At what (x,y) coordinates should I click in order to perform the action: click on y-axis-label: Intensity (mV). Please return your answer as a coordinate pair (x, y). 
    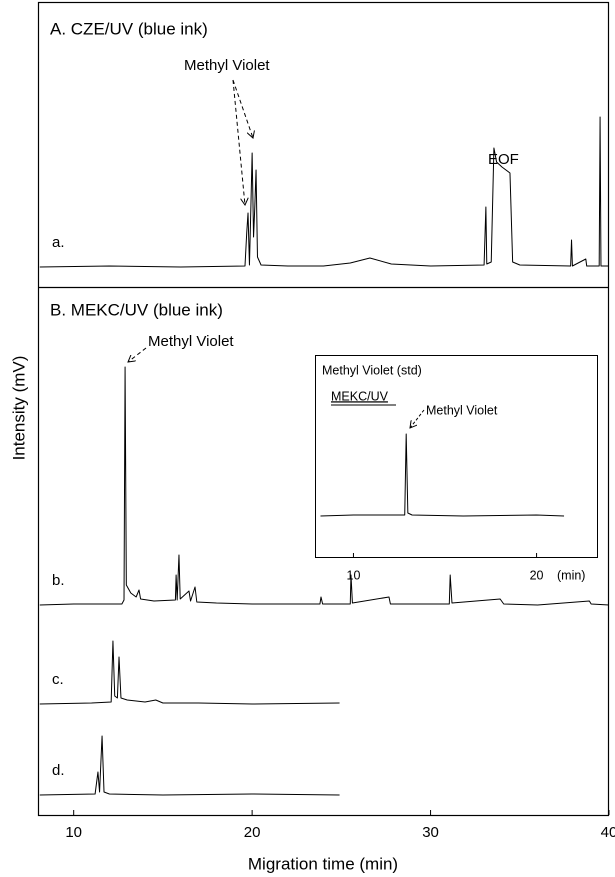
    Looking at the image, I should click on (18, 408).